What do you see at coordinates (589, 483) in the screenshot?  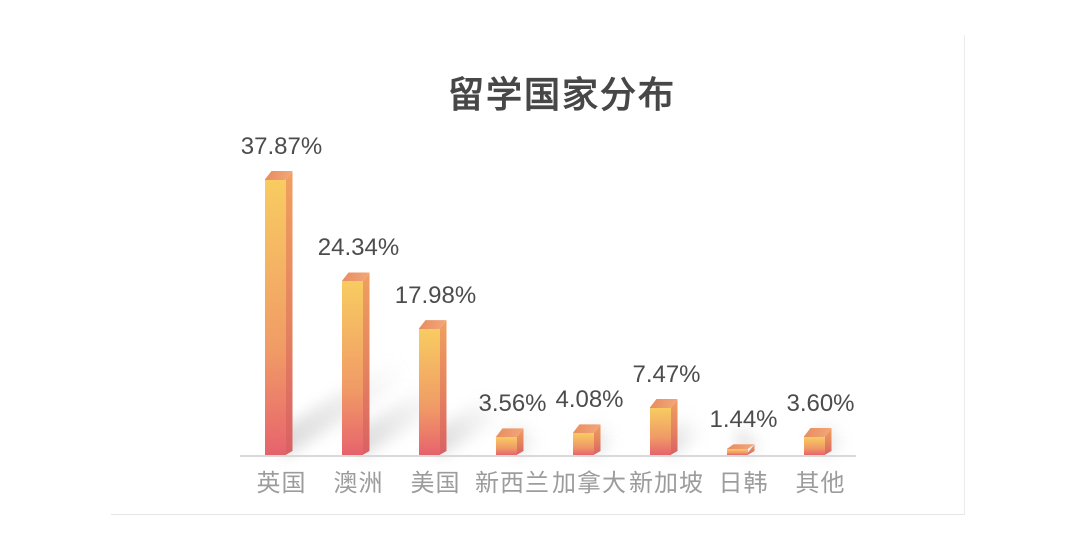 I see `category-label: 加拿大` at bounding box center [589, 483].